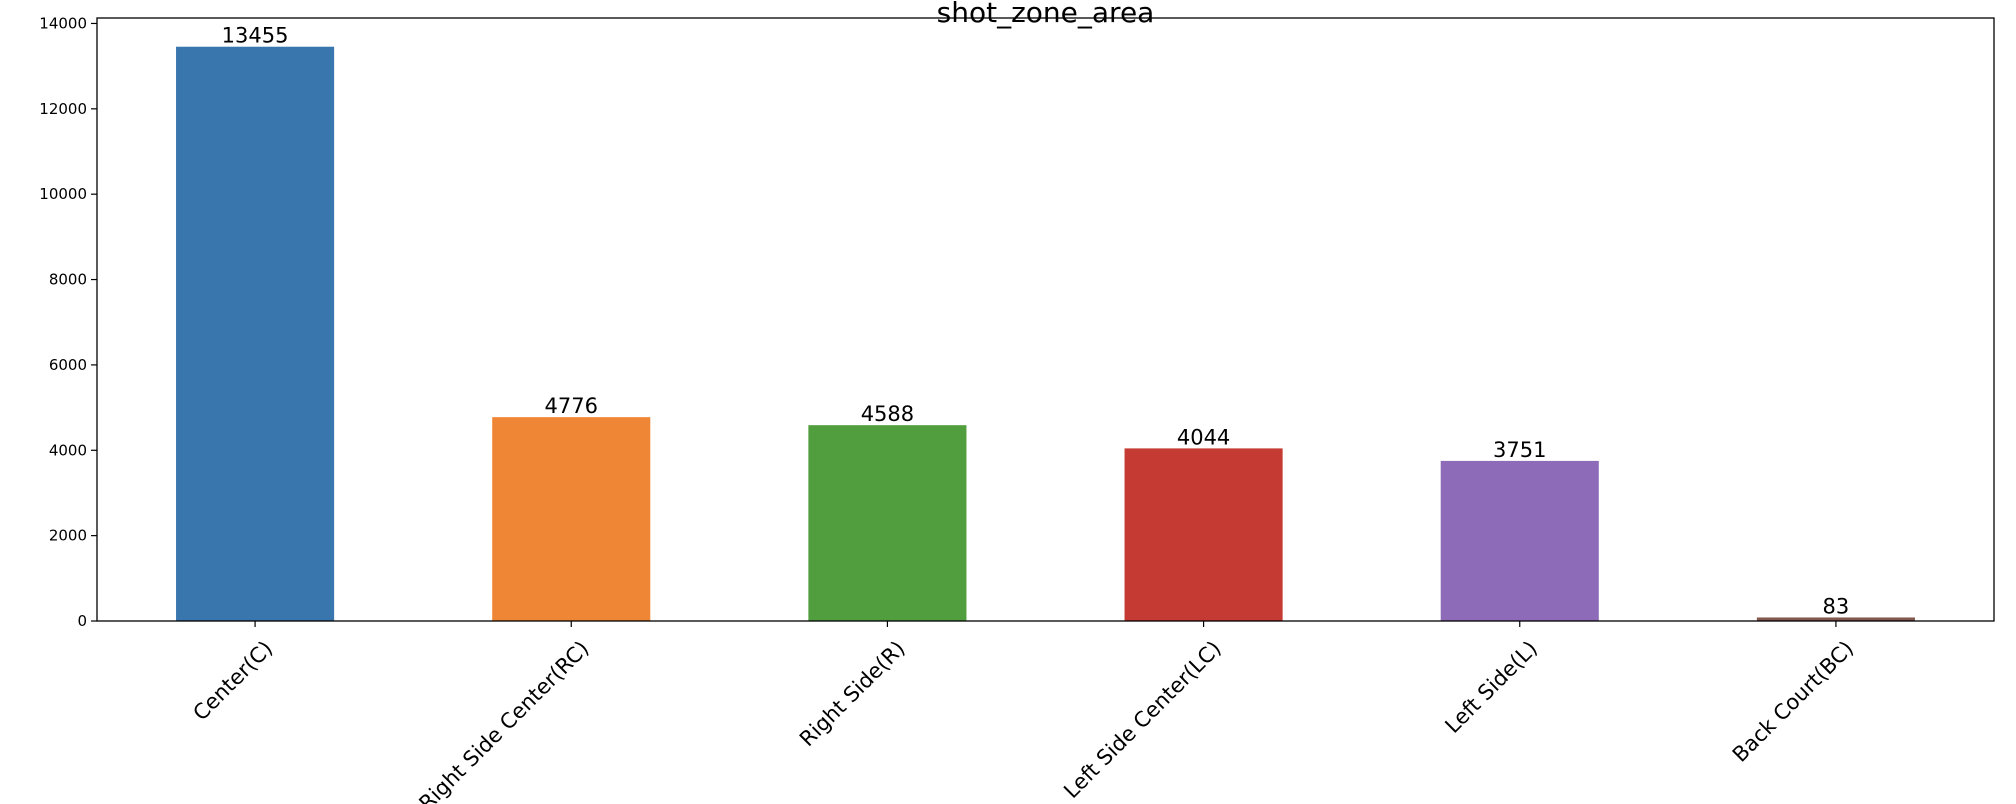 This screenshot has width=2016, height=804. What do you see at coordinates (68, 365) in the screenshot?
I see `y-tick-label: 6000` at bounding box center [68, 365].